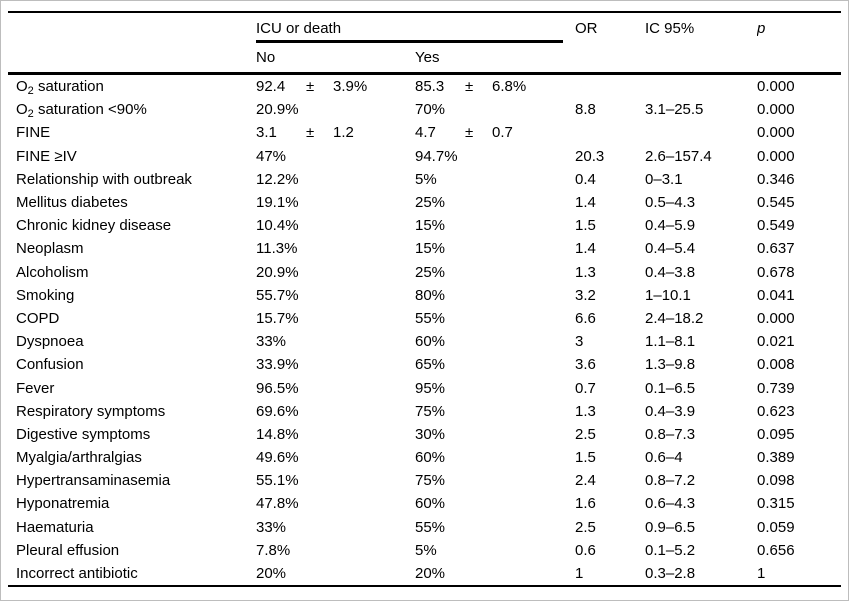 The image size is (849, 601). What do you see at coordinates (52, 272) in the screenshot?
I see `row-label-cell: Alcoholism` at bounding box center [52, 272].